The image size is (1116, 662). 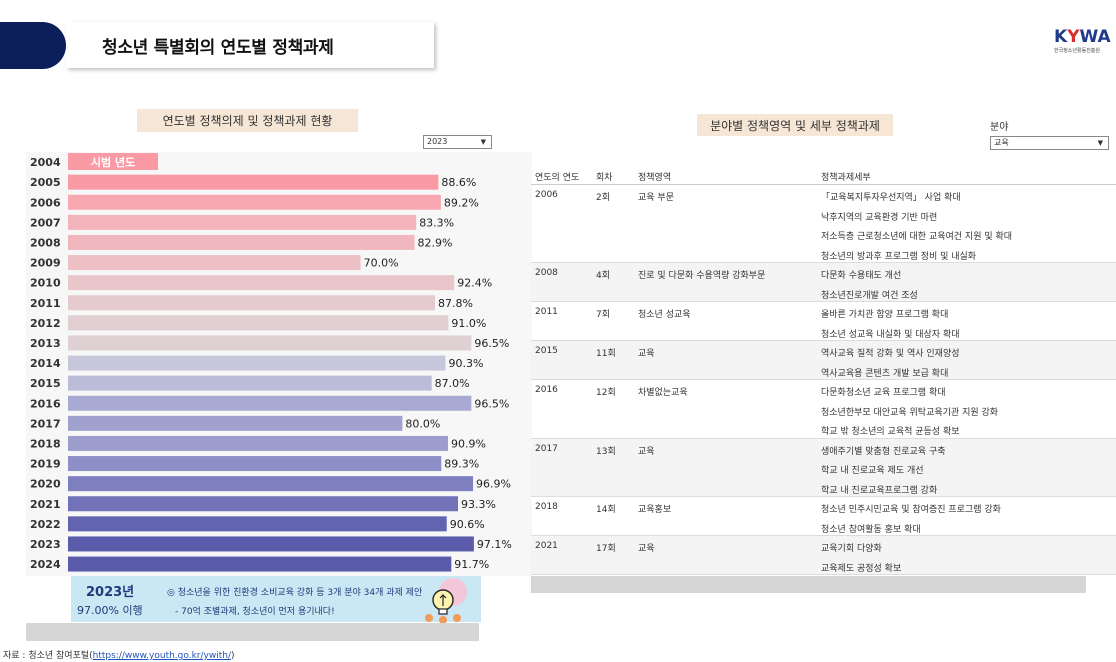 I want to click on header: 청소년 특별회의 연도별 정책과제, so click(x=250, y=45).